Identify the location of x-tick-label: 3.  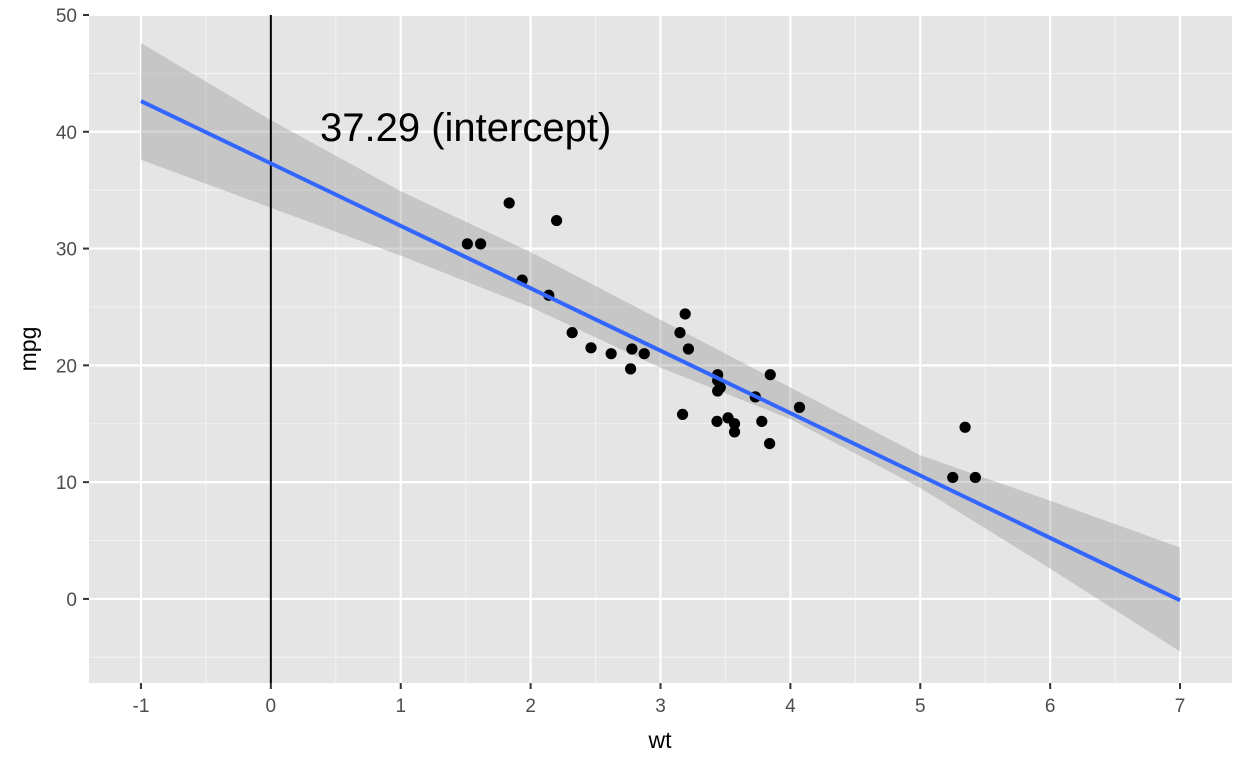
(660, 706).